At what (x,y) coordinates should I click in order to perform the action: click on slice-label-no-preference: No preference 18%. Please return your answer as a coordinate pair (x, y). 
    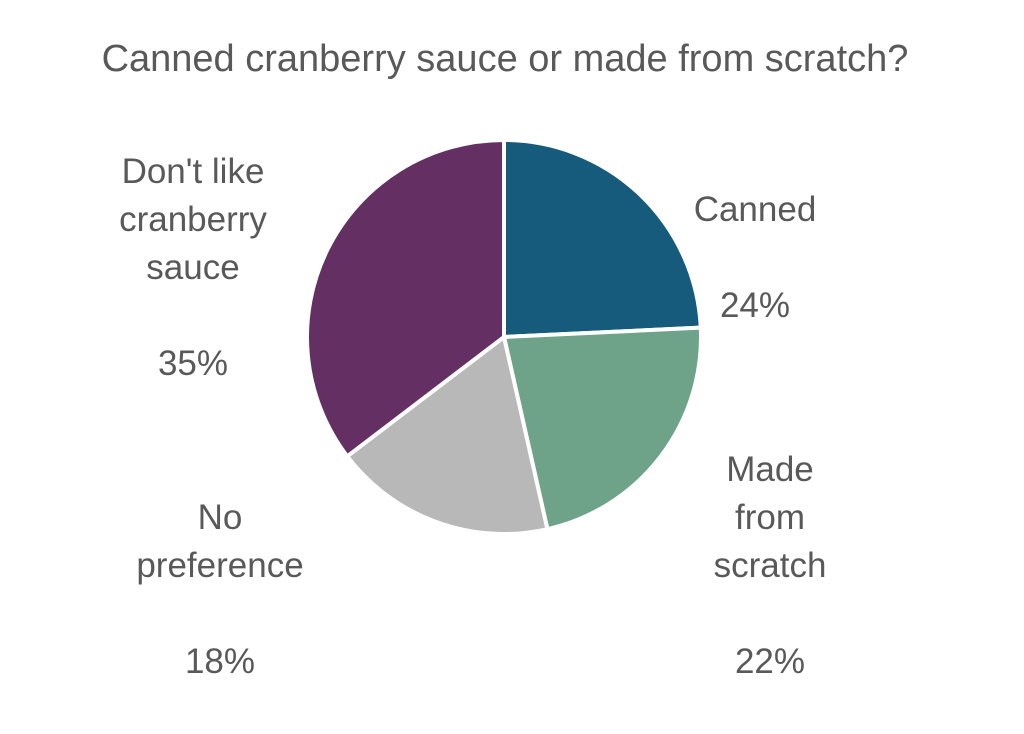
    Looking at the image, I should click on (220, 590).